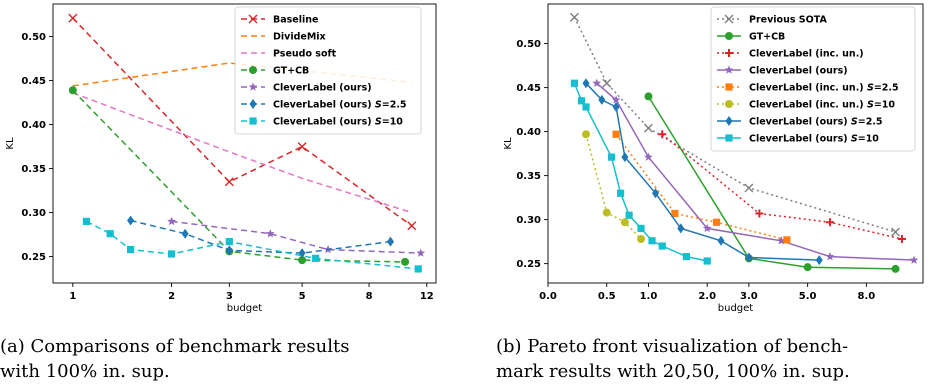  What do you see at coordinates (171, 296) in the screenshot?
I see `x-tick-label: 2` at bounding box center [171, 296].